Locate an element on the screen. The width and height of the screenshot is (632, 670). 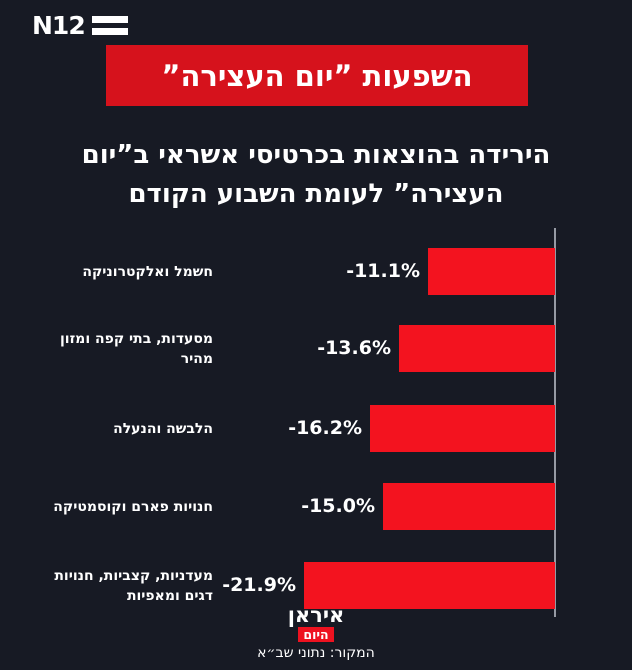
bar-value-label: -13.6% is located at coordinates (354, 348).